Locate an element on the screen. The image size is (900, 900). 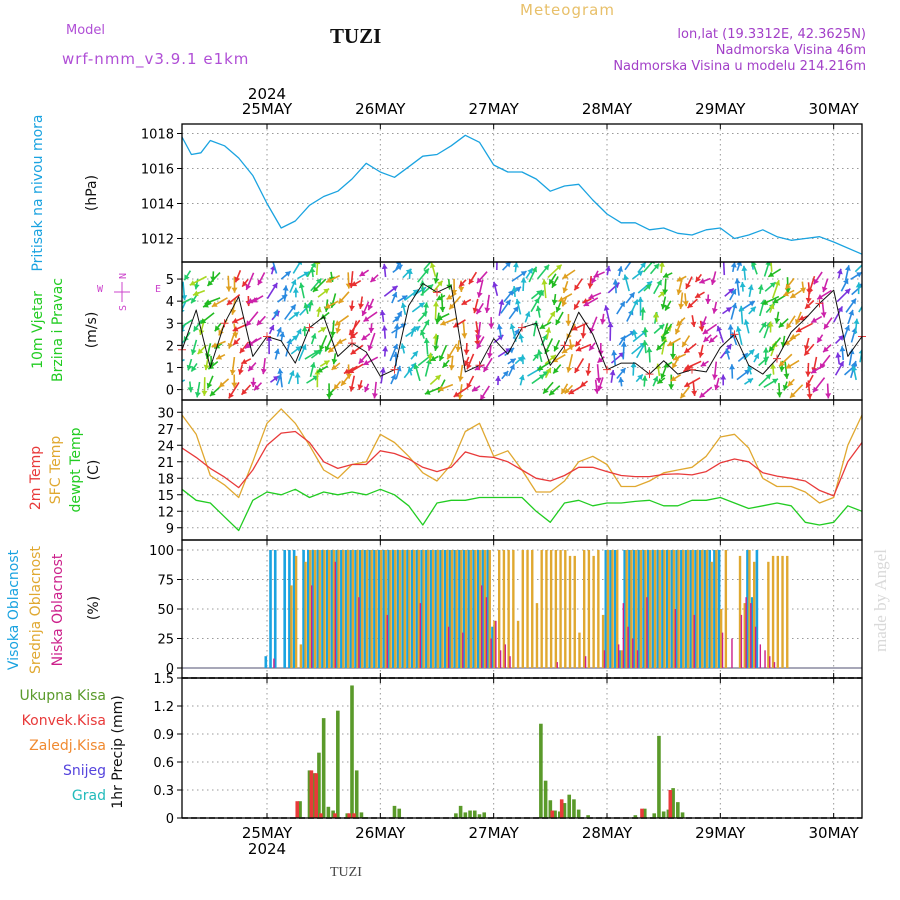
precip-legend-1: Konvek.Kisa is located at coordinates (64, 721).